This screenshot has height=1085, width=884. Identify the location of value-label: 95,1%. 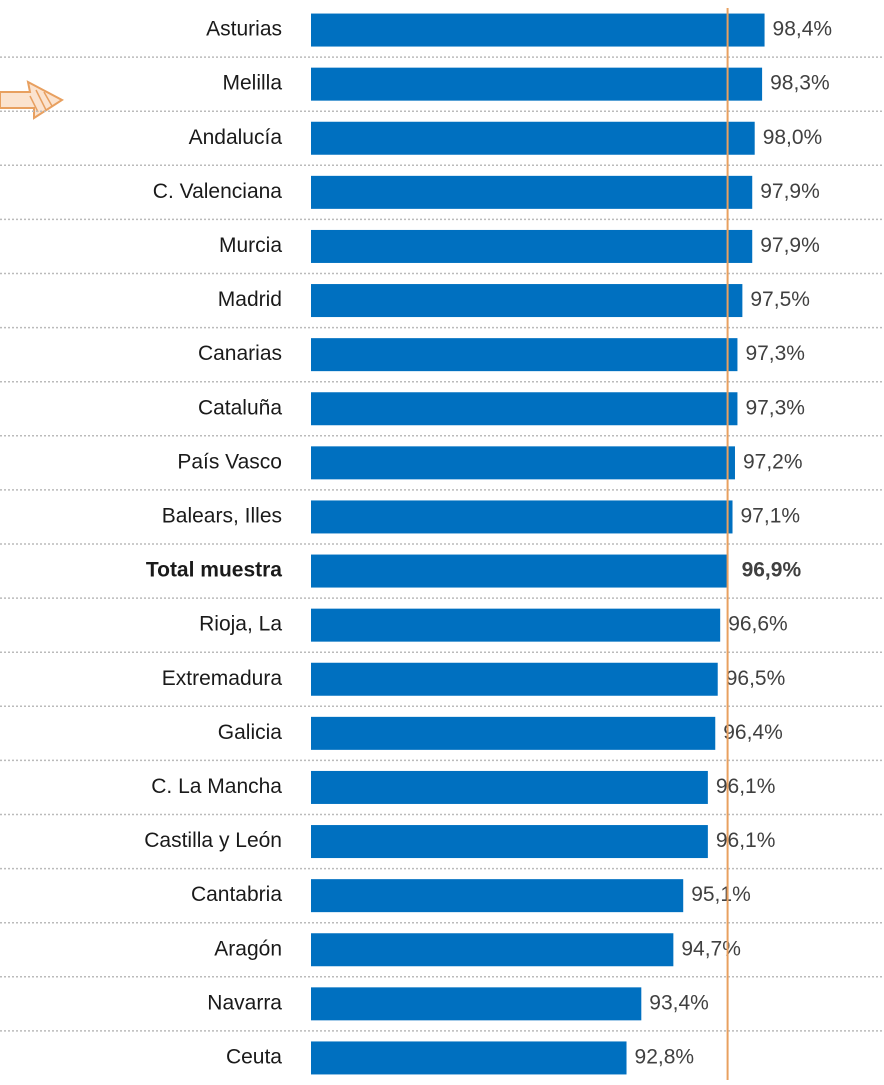
(721, 894).